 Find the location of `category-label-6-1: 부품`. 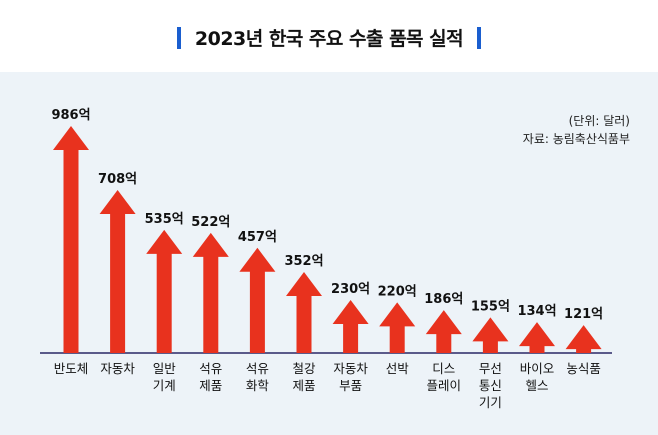

category-label-6-1: 부품 is located at coordinates (350, 385).